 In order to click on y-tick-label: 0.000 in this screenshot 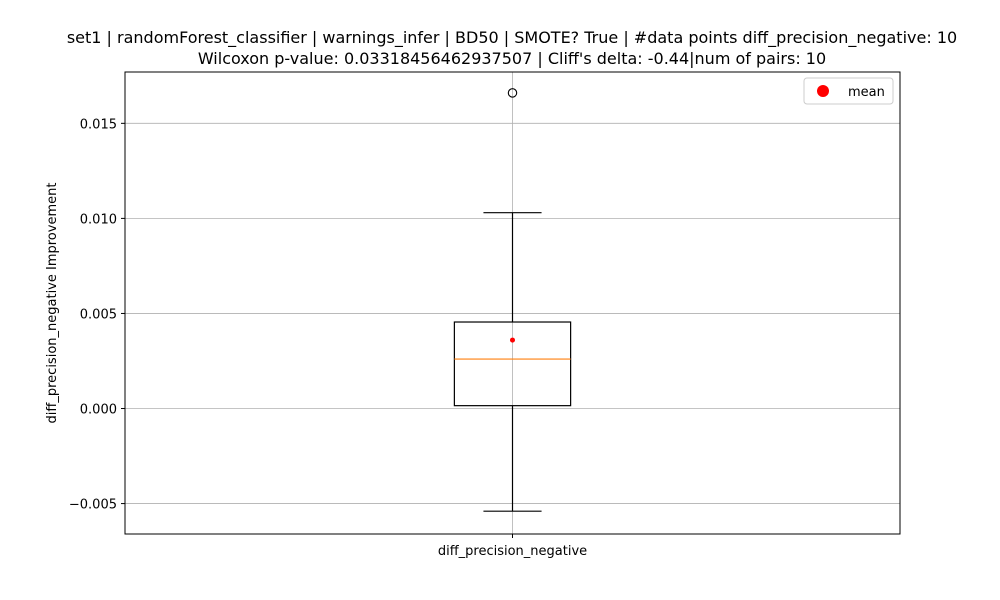, I will do `click(98, 410)`.